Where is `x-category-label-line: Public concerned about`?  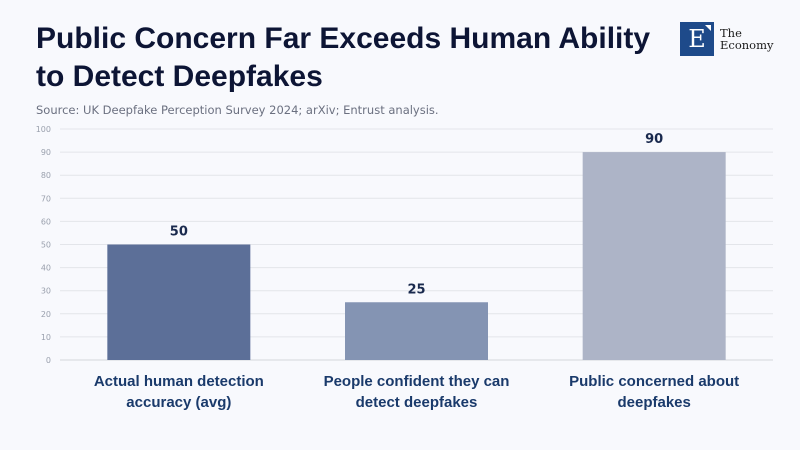
x-category-label-line: Public concerned about is located at coordinates (654, 381).